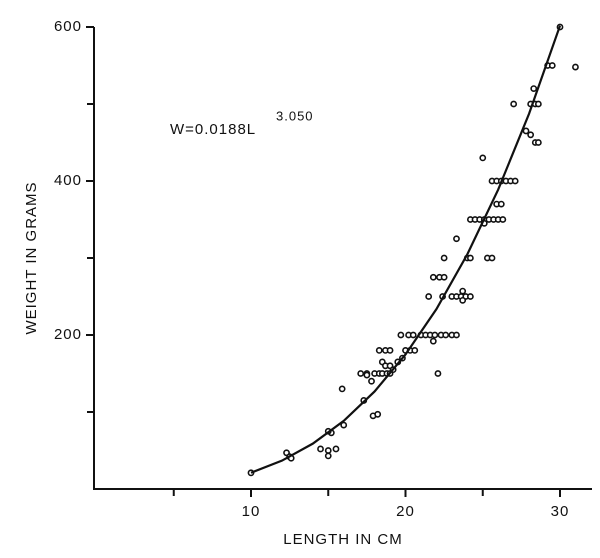 The image size is (600, 558). I want to click on annotation: W=0.0188L, so click(213, 129).